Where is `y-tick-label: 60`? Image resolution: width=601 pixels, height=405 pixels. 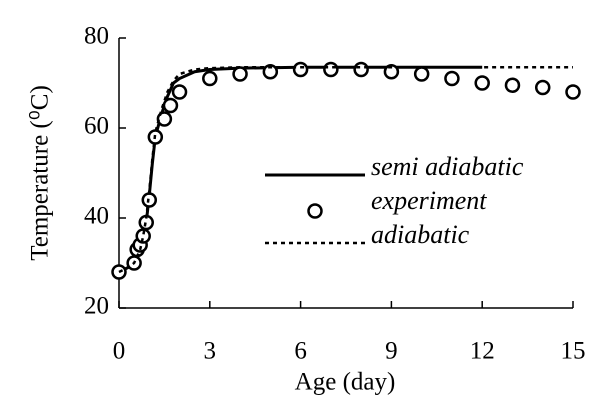 y-tick-label: 60 is located at coordinates (96, 126).